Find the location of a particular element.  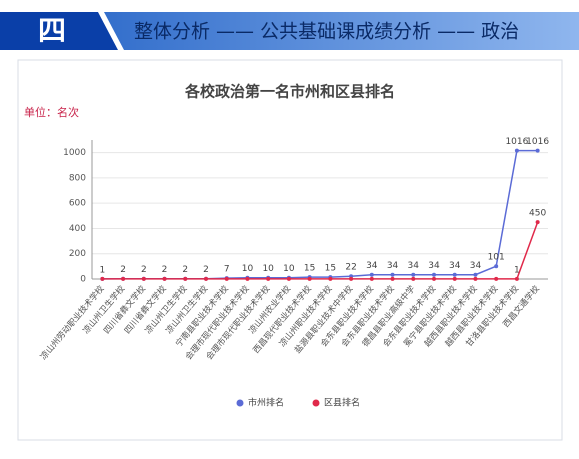

data-label: 7 is located at coordinates (227, 270).